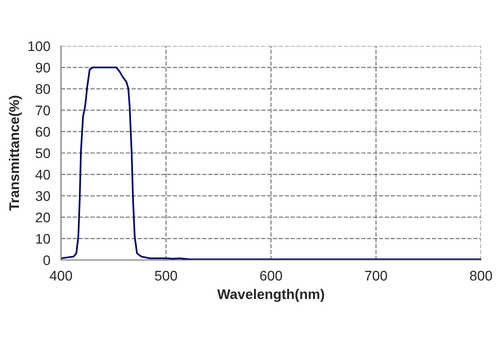 This screenshot has height=345, width=504. Describe the element at coordinates (270, 295) in the screenshot. I see `x-axis-title: Wavelength(nm)` at that location.